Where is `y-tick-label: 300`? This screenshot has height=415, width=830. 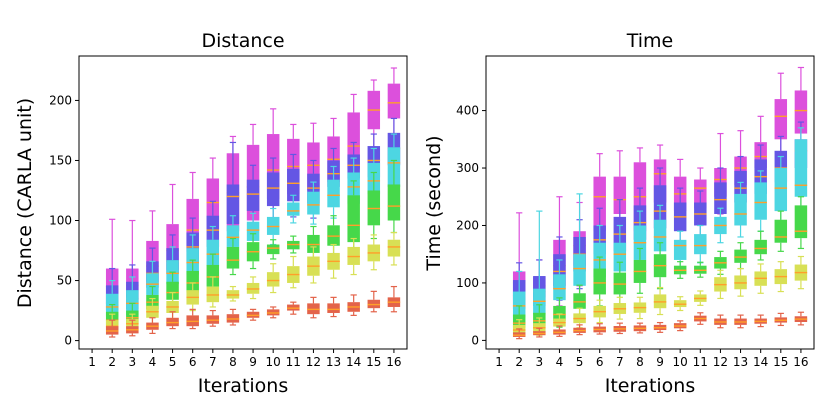
y-tick-label: 300 is located at coordinates (467, 168).